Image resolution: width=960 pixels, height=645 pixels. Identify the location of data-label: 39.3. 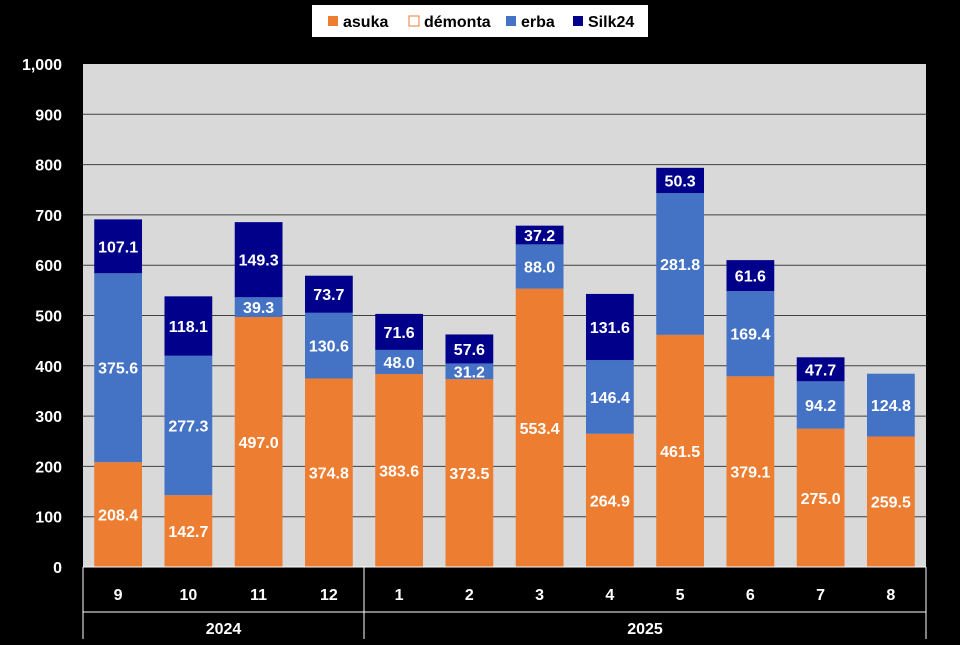
(258, 308).